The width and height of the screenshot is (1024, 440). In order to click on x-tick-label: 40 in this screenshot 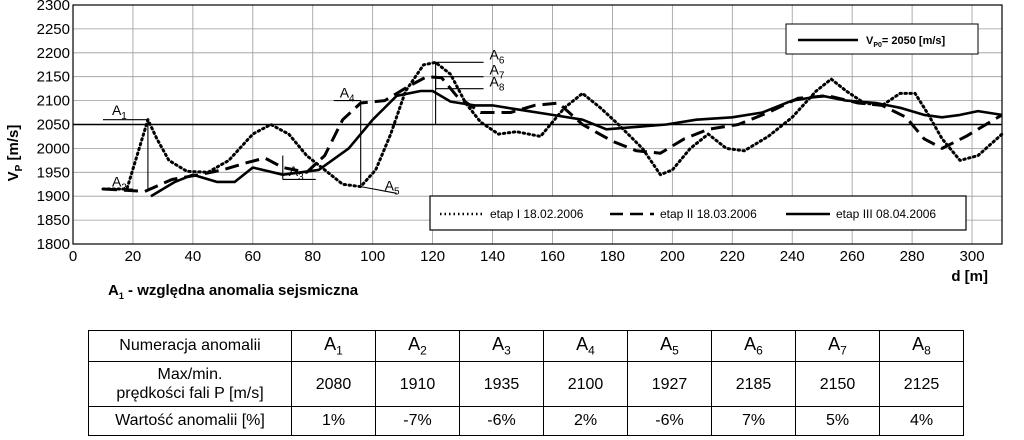, I will do `click(193, 256)`.